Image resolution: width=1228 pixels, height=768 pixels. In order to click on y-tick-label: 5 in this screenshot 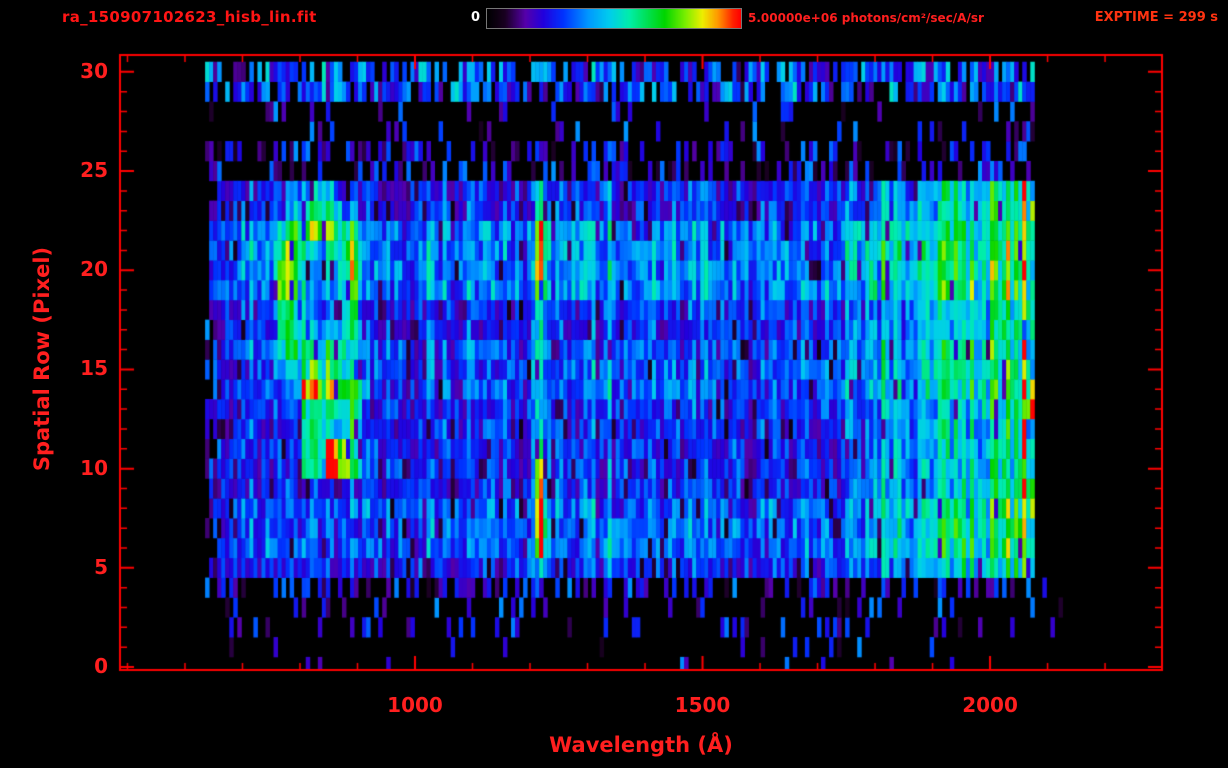, I will do `click(101, 566)`.